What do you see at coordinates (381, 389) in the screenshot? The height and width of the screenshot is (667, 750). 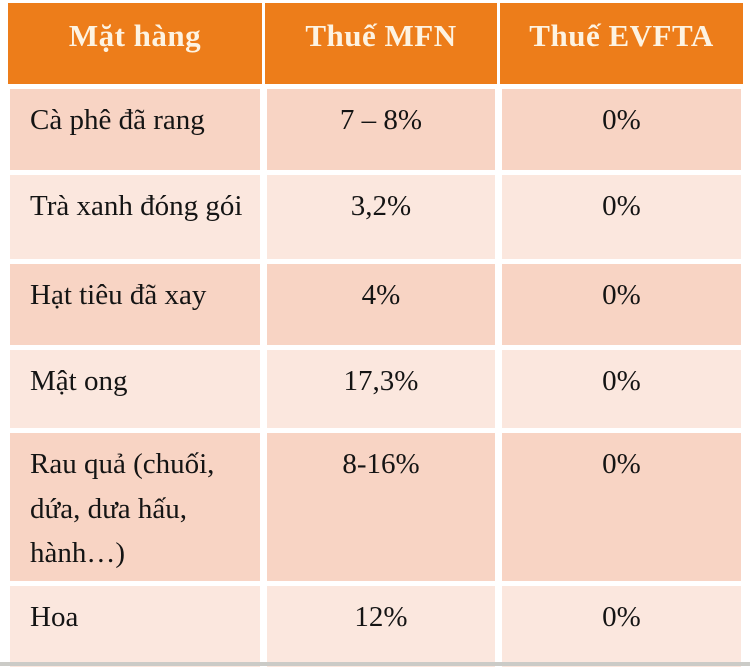 I see `cell-mfn-honey: 17,3%` at bounding box center [381, 389].